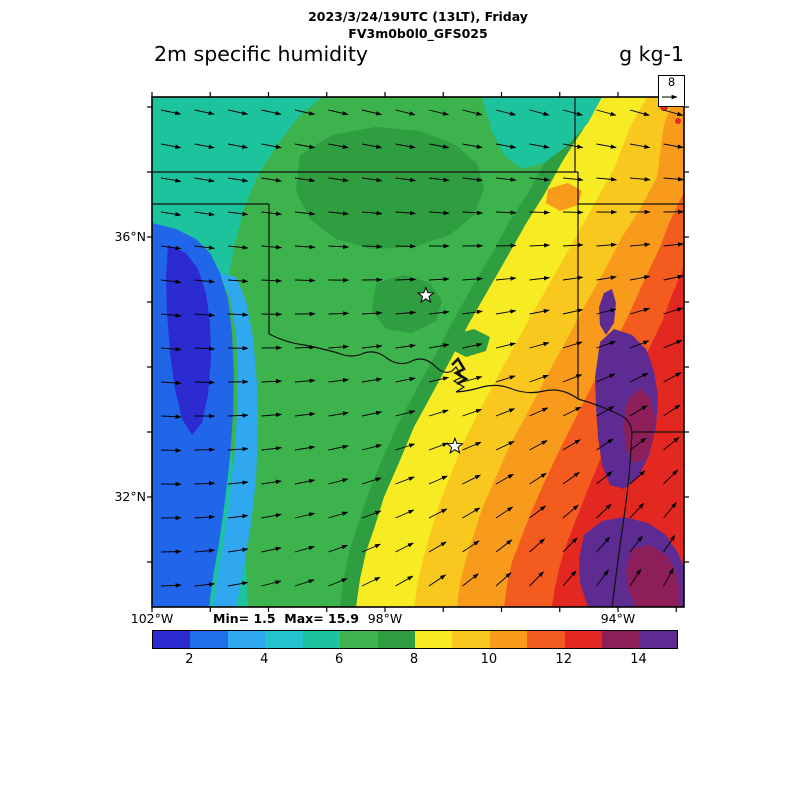 This screenshot has width=800, height=800. Describe the element at coordinates (339, 659) in the screenshot. I see `colorbar-tick-label: 6` at that location.